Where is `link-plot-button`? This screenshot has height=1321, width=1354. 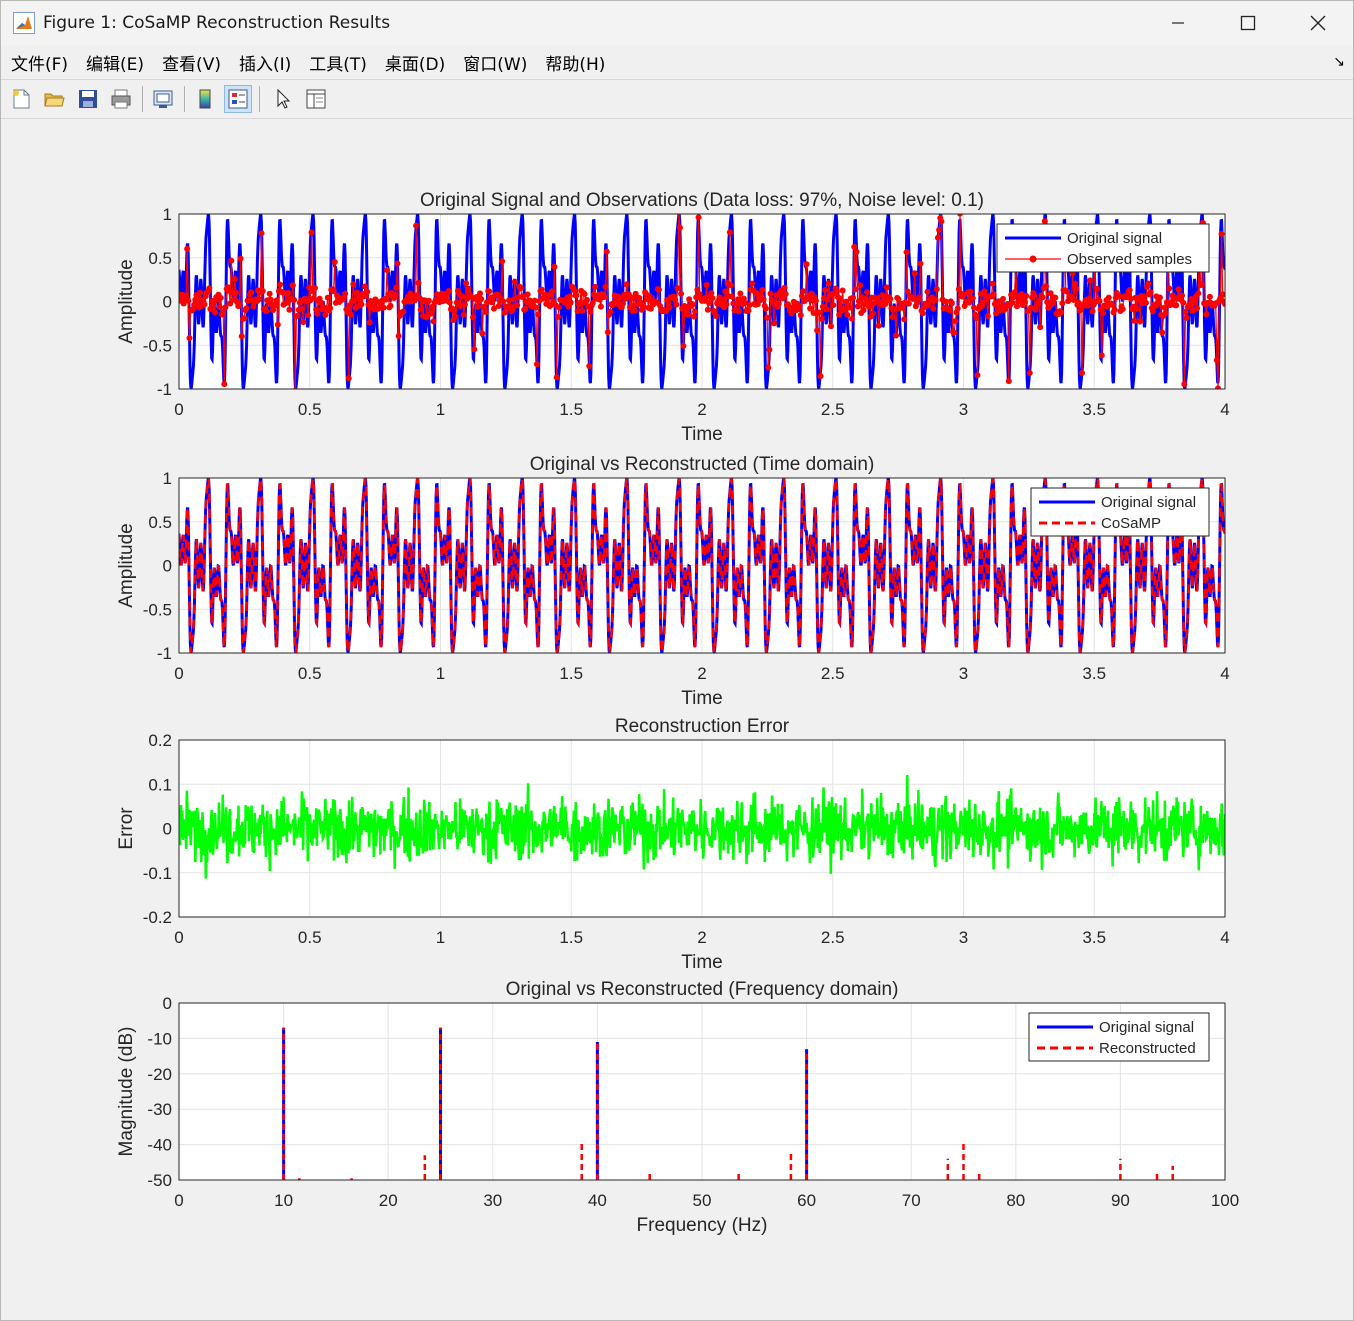
link-plot-button is located at coordinates (163, 99).